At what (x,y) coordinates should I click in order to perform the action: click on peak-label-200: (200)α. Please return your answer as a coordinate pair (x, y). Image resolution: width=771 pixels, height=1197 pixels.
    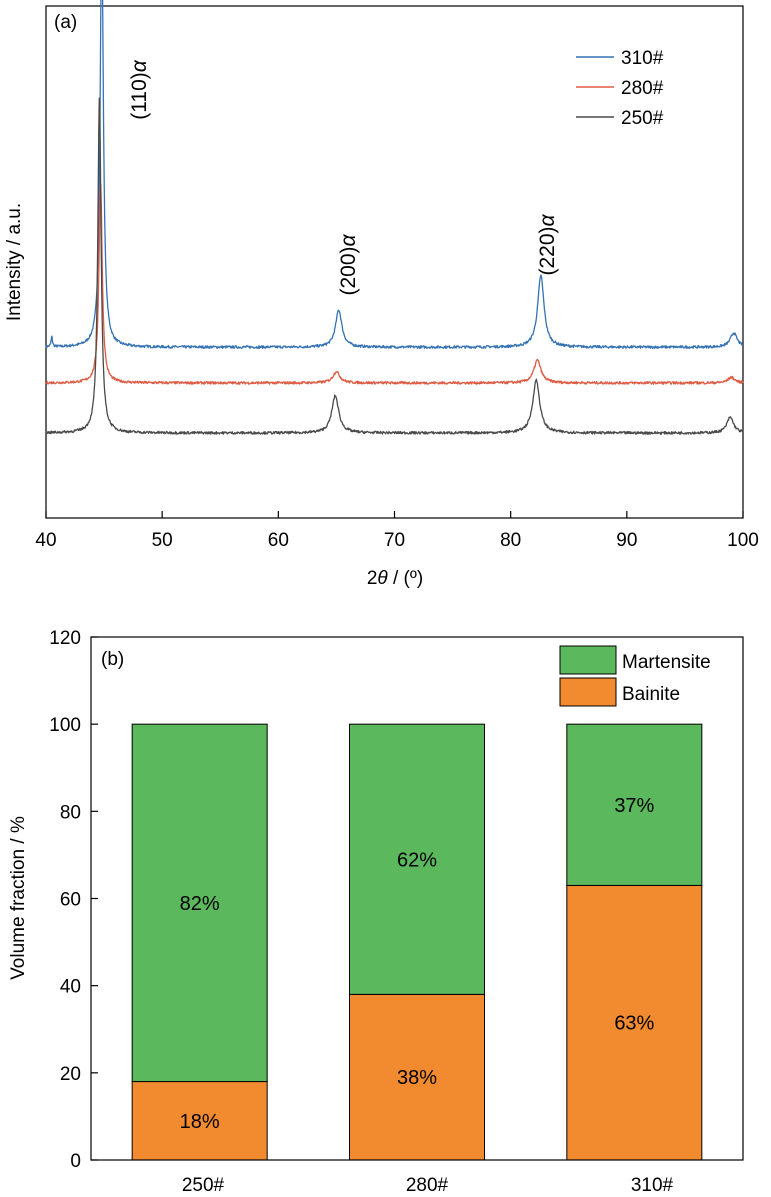
    Looking at the image, I should click on (348, 264).